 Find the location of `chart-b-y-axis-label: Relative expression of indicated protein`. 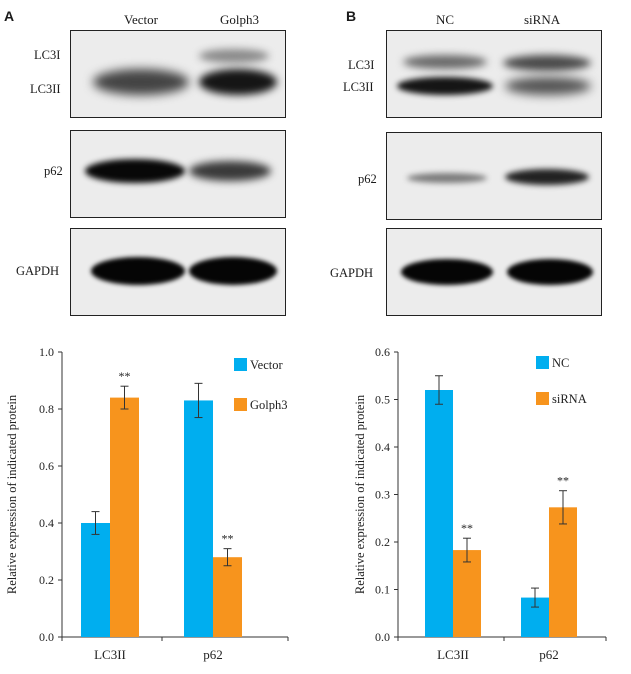

chart-b-y-axis-label: Relative expression of indicated protein is located at coordinates (360, 494).